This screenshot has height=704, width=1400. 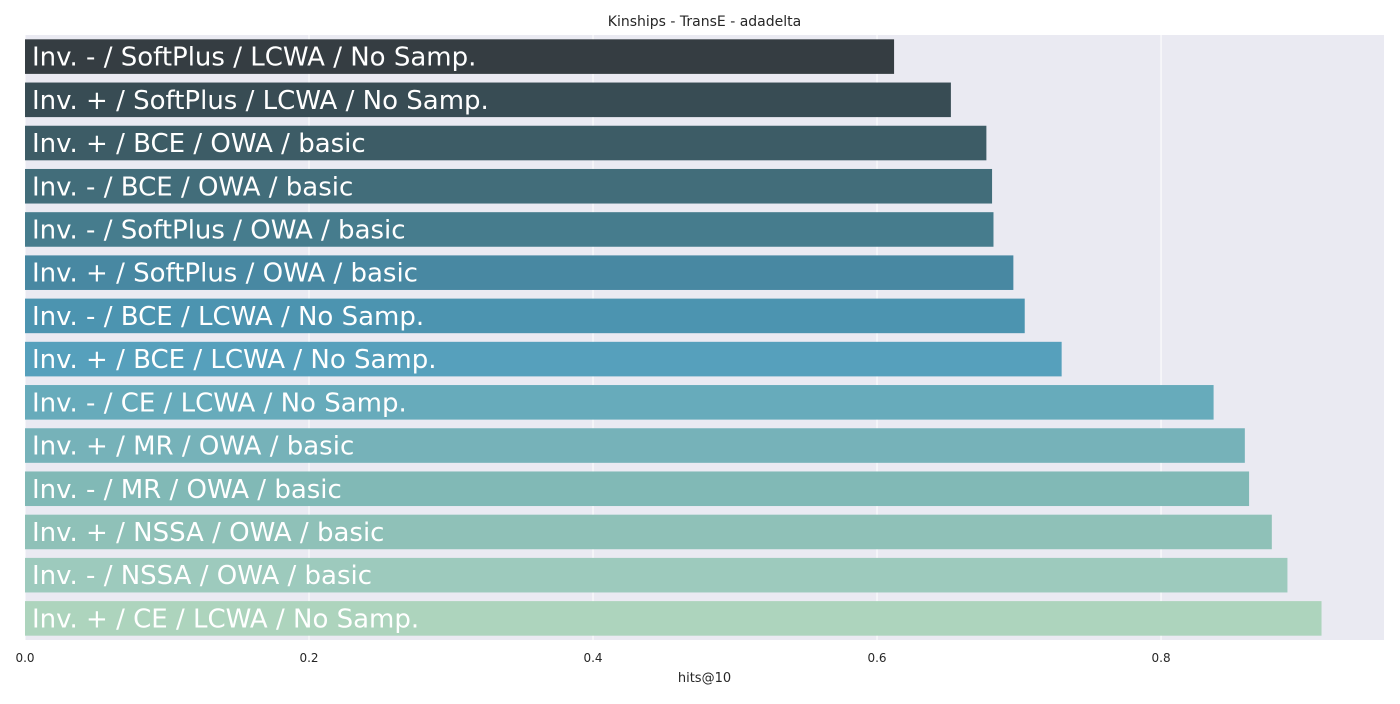 What do you see at coordinates (202, 576) in the screenshot?
I see `bar-label: Inv. - / NSSA / OWA / basic` at bounding box center [202, 576].